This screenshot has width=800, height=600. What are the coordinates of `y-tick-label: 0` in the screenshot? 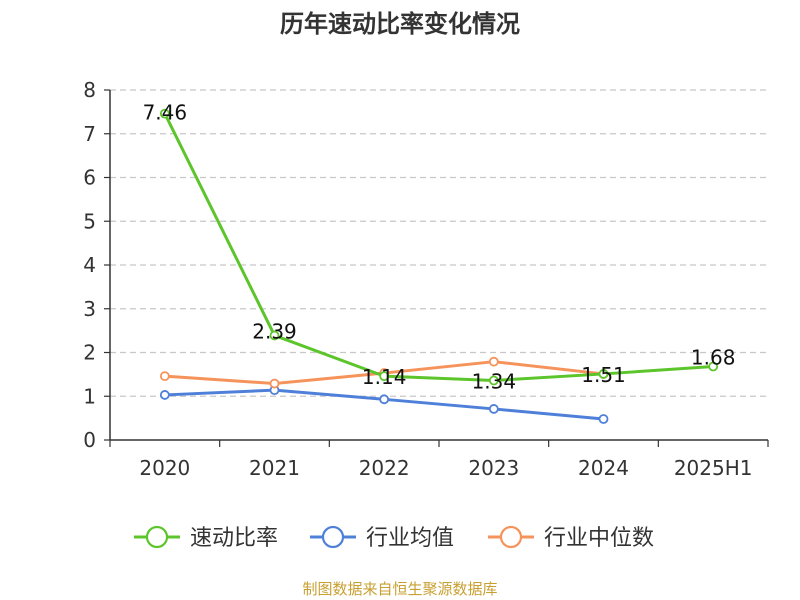 It's located at (89, 440).